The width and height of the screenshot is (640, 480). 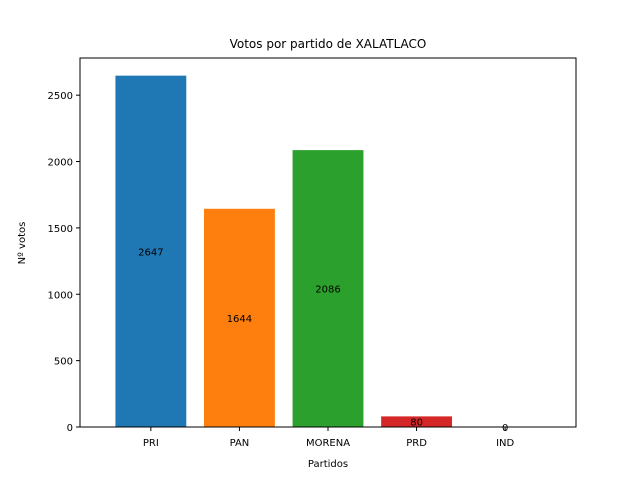 I want to click on data-label-morena: 2086, so click(x=327, y=290).